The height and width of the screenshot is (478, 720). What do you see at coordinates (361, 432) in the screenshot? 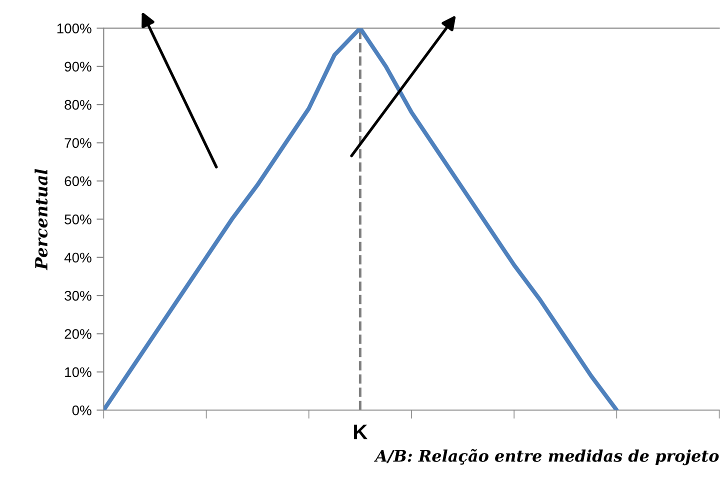
I see `x-tick-label: K` at bounding box center [361, 432].